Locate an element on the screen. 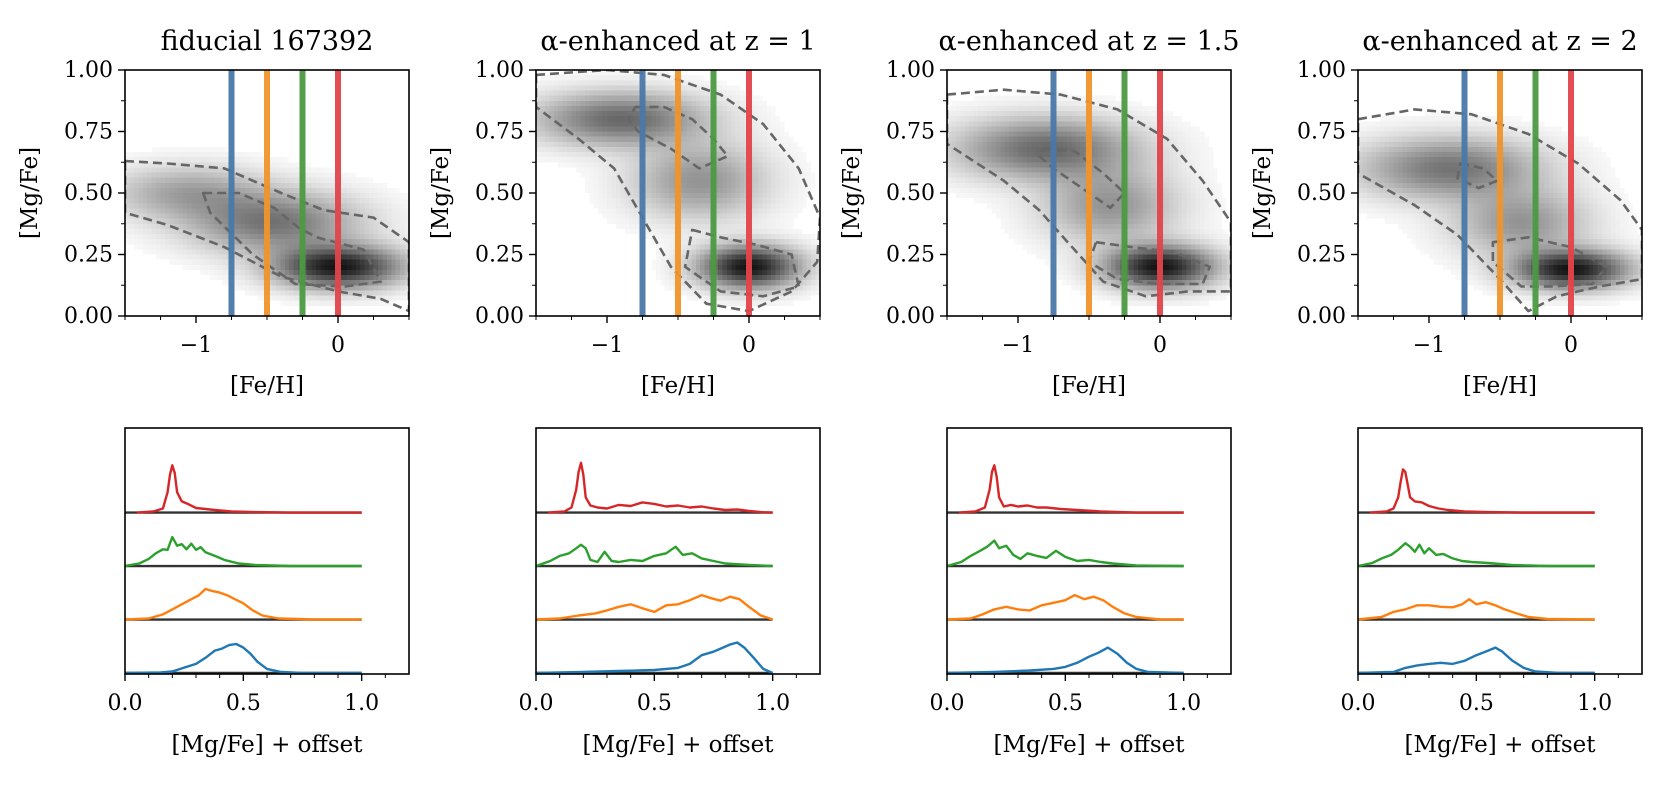  panel-title: α-enhanced at z = 1 is located at coordinates (677, 41).